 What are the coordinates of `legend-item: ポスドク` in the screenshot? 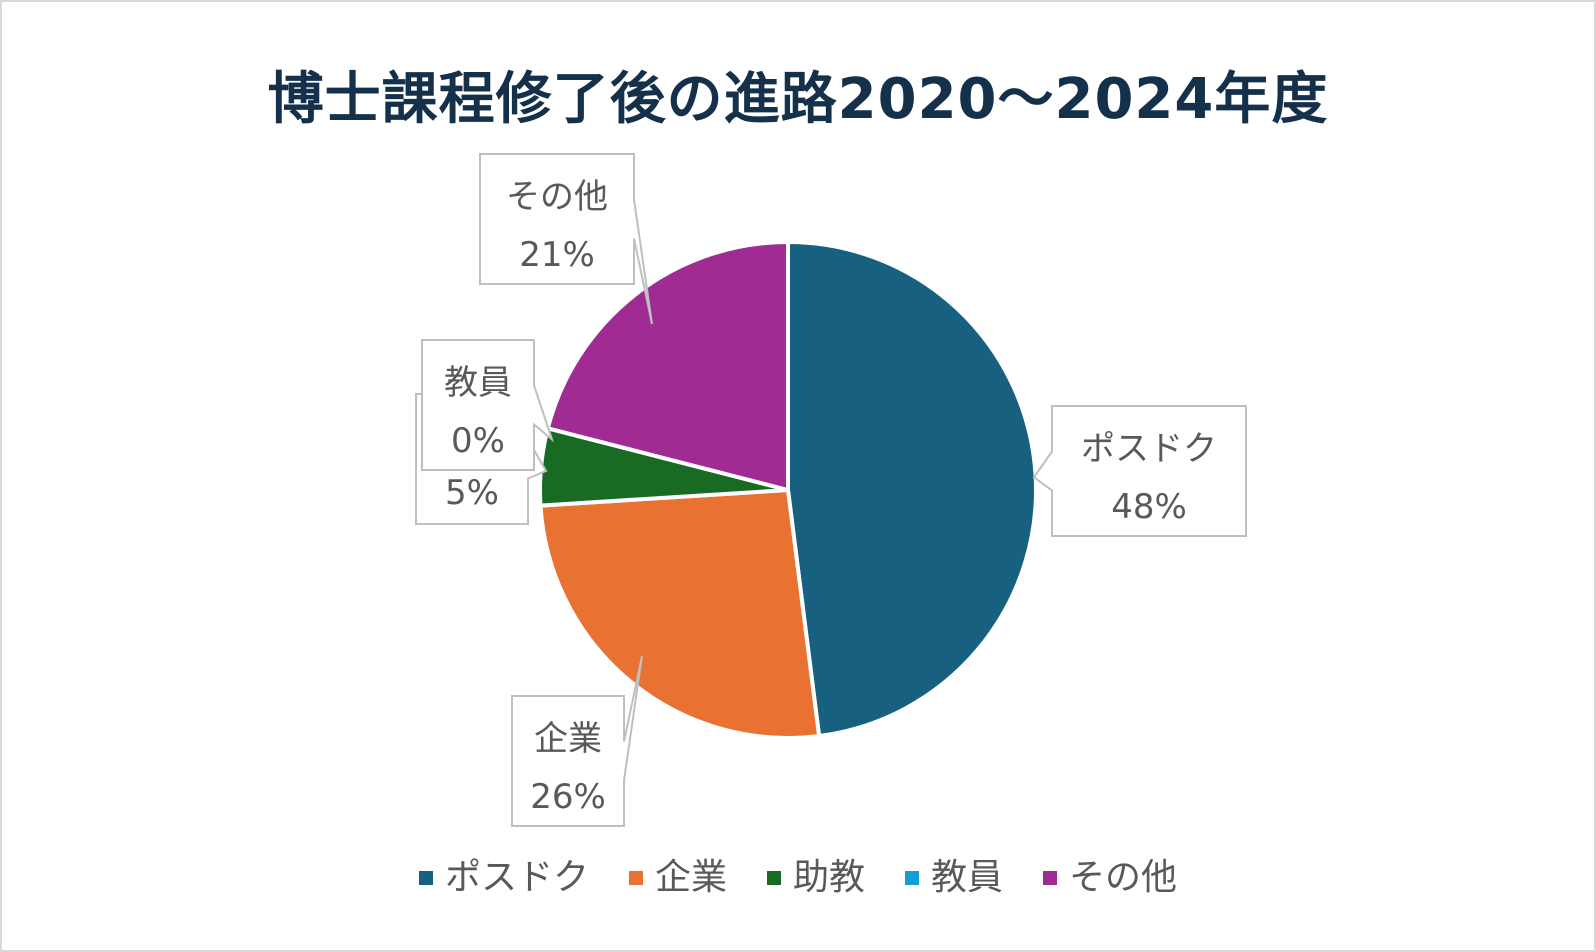 It's located at (503, 877).